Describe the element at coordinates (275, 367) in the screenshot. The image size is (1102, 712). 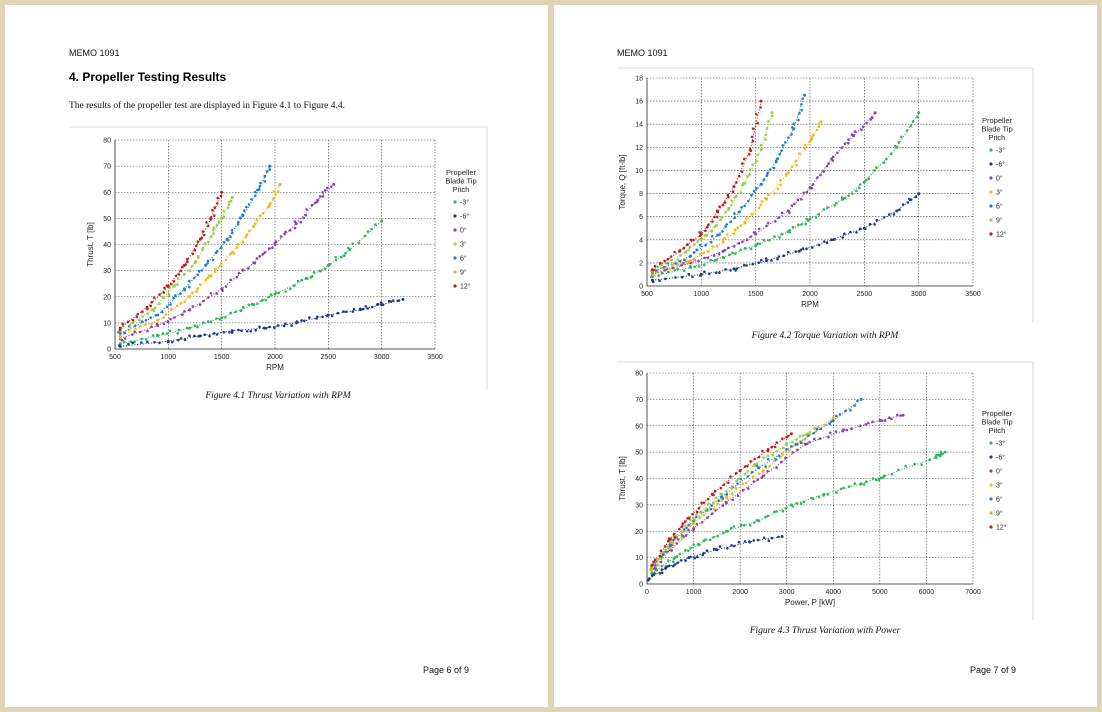
I see `x-axis-label: RPM` at that location.